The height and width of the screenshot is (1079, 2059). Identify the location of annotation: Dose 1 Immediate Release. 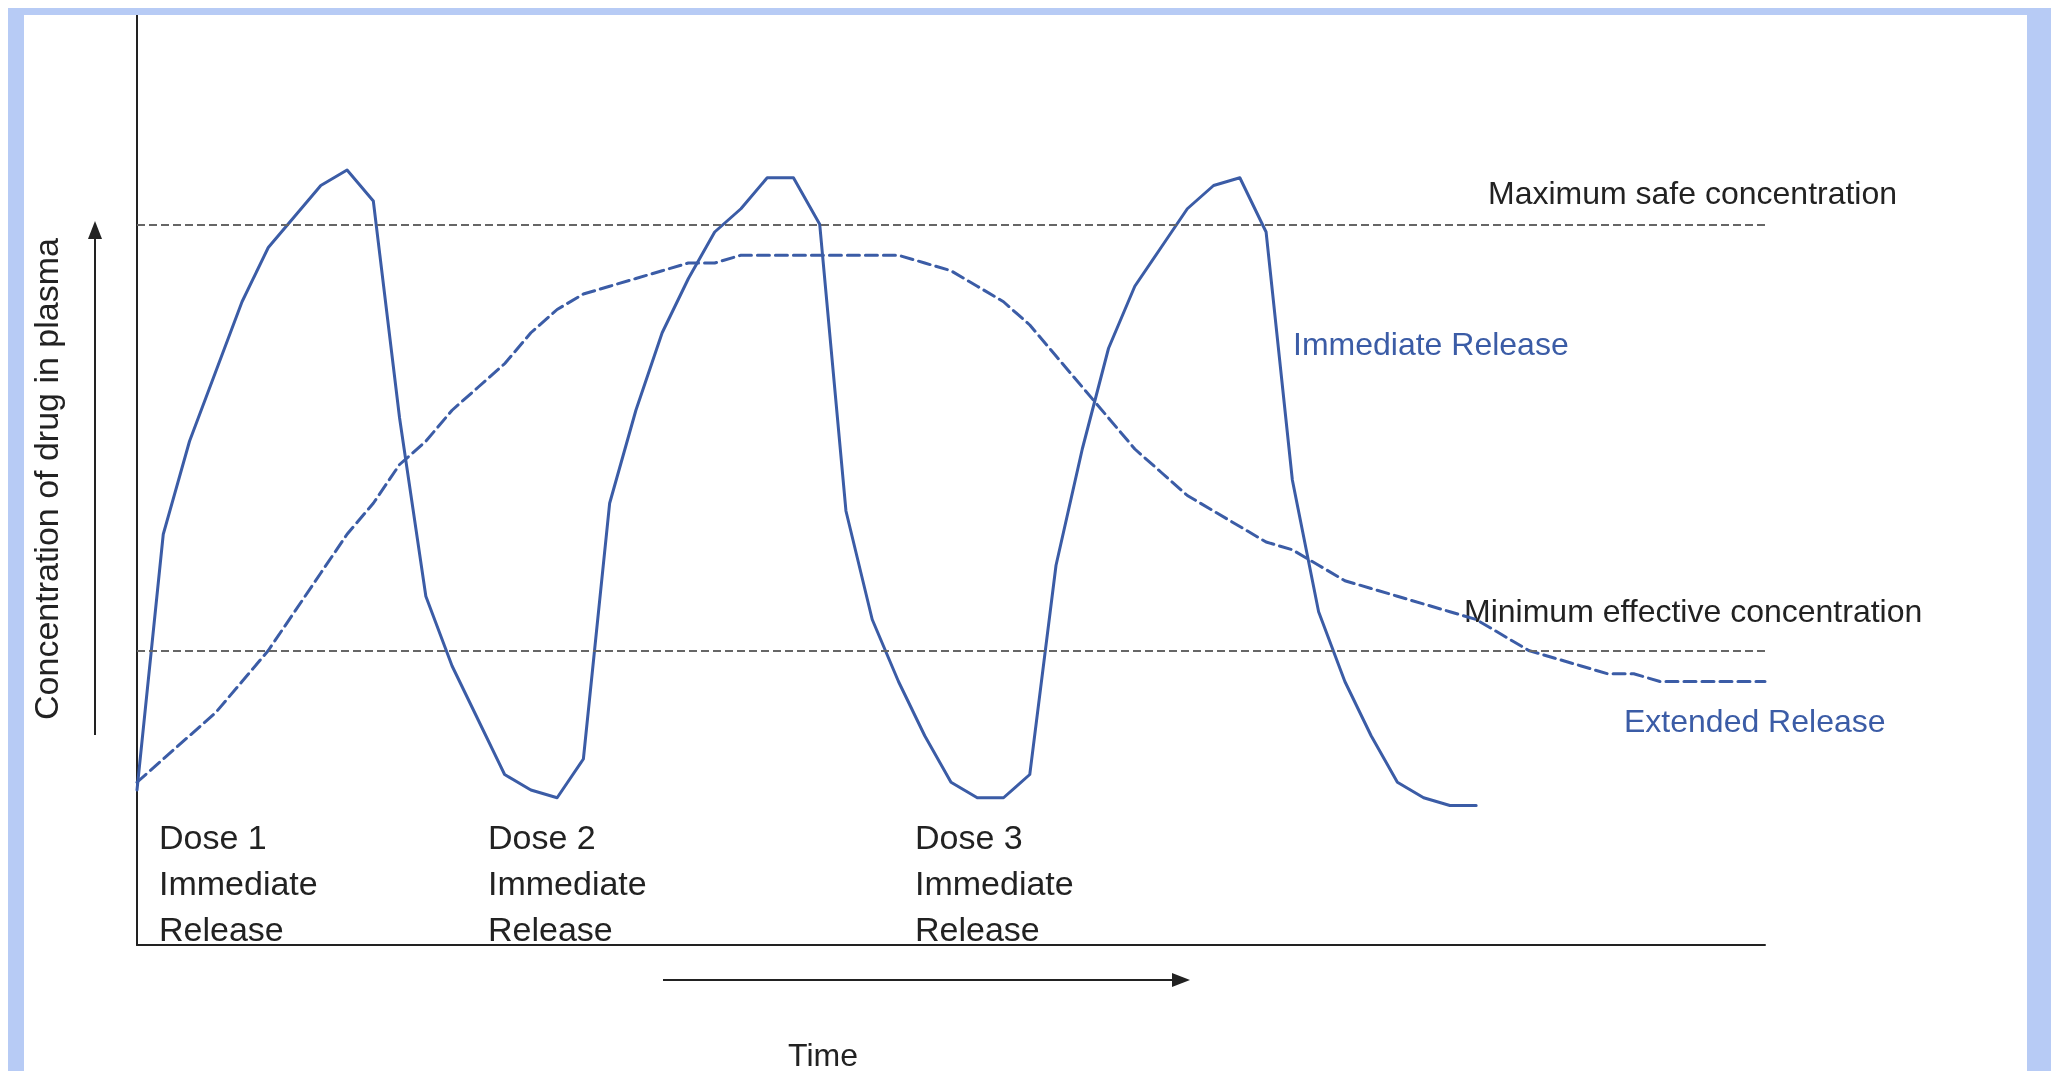
(238, 883).